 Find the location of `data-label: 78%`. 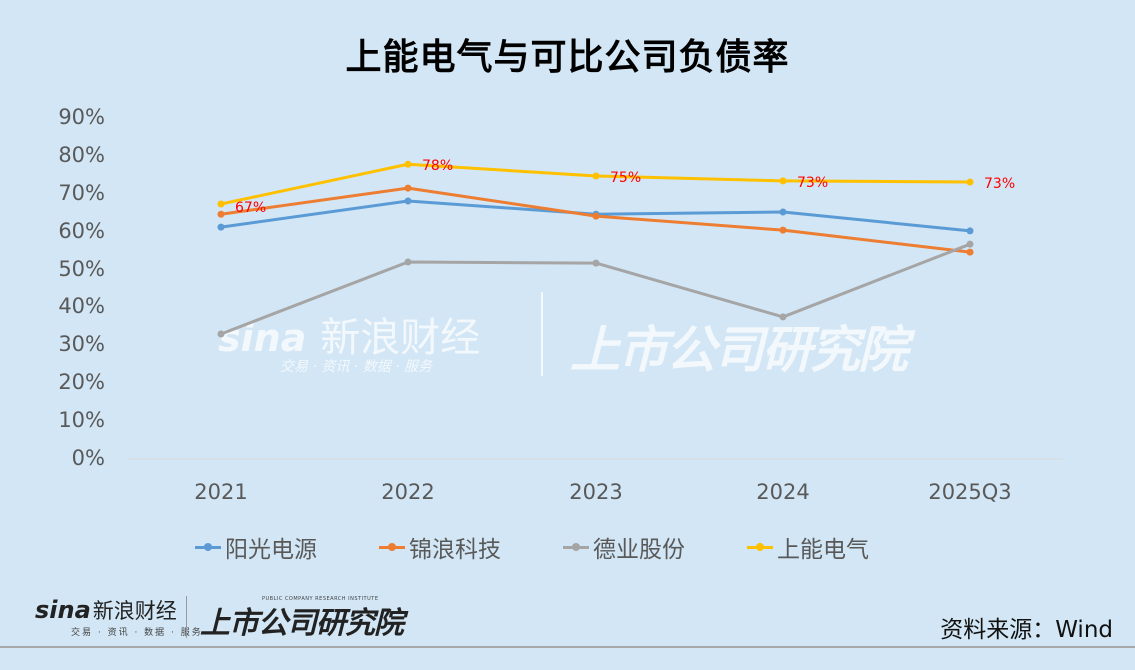

data-label: 78% is located at coordinates (437, 166).